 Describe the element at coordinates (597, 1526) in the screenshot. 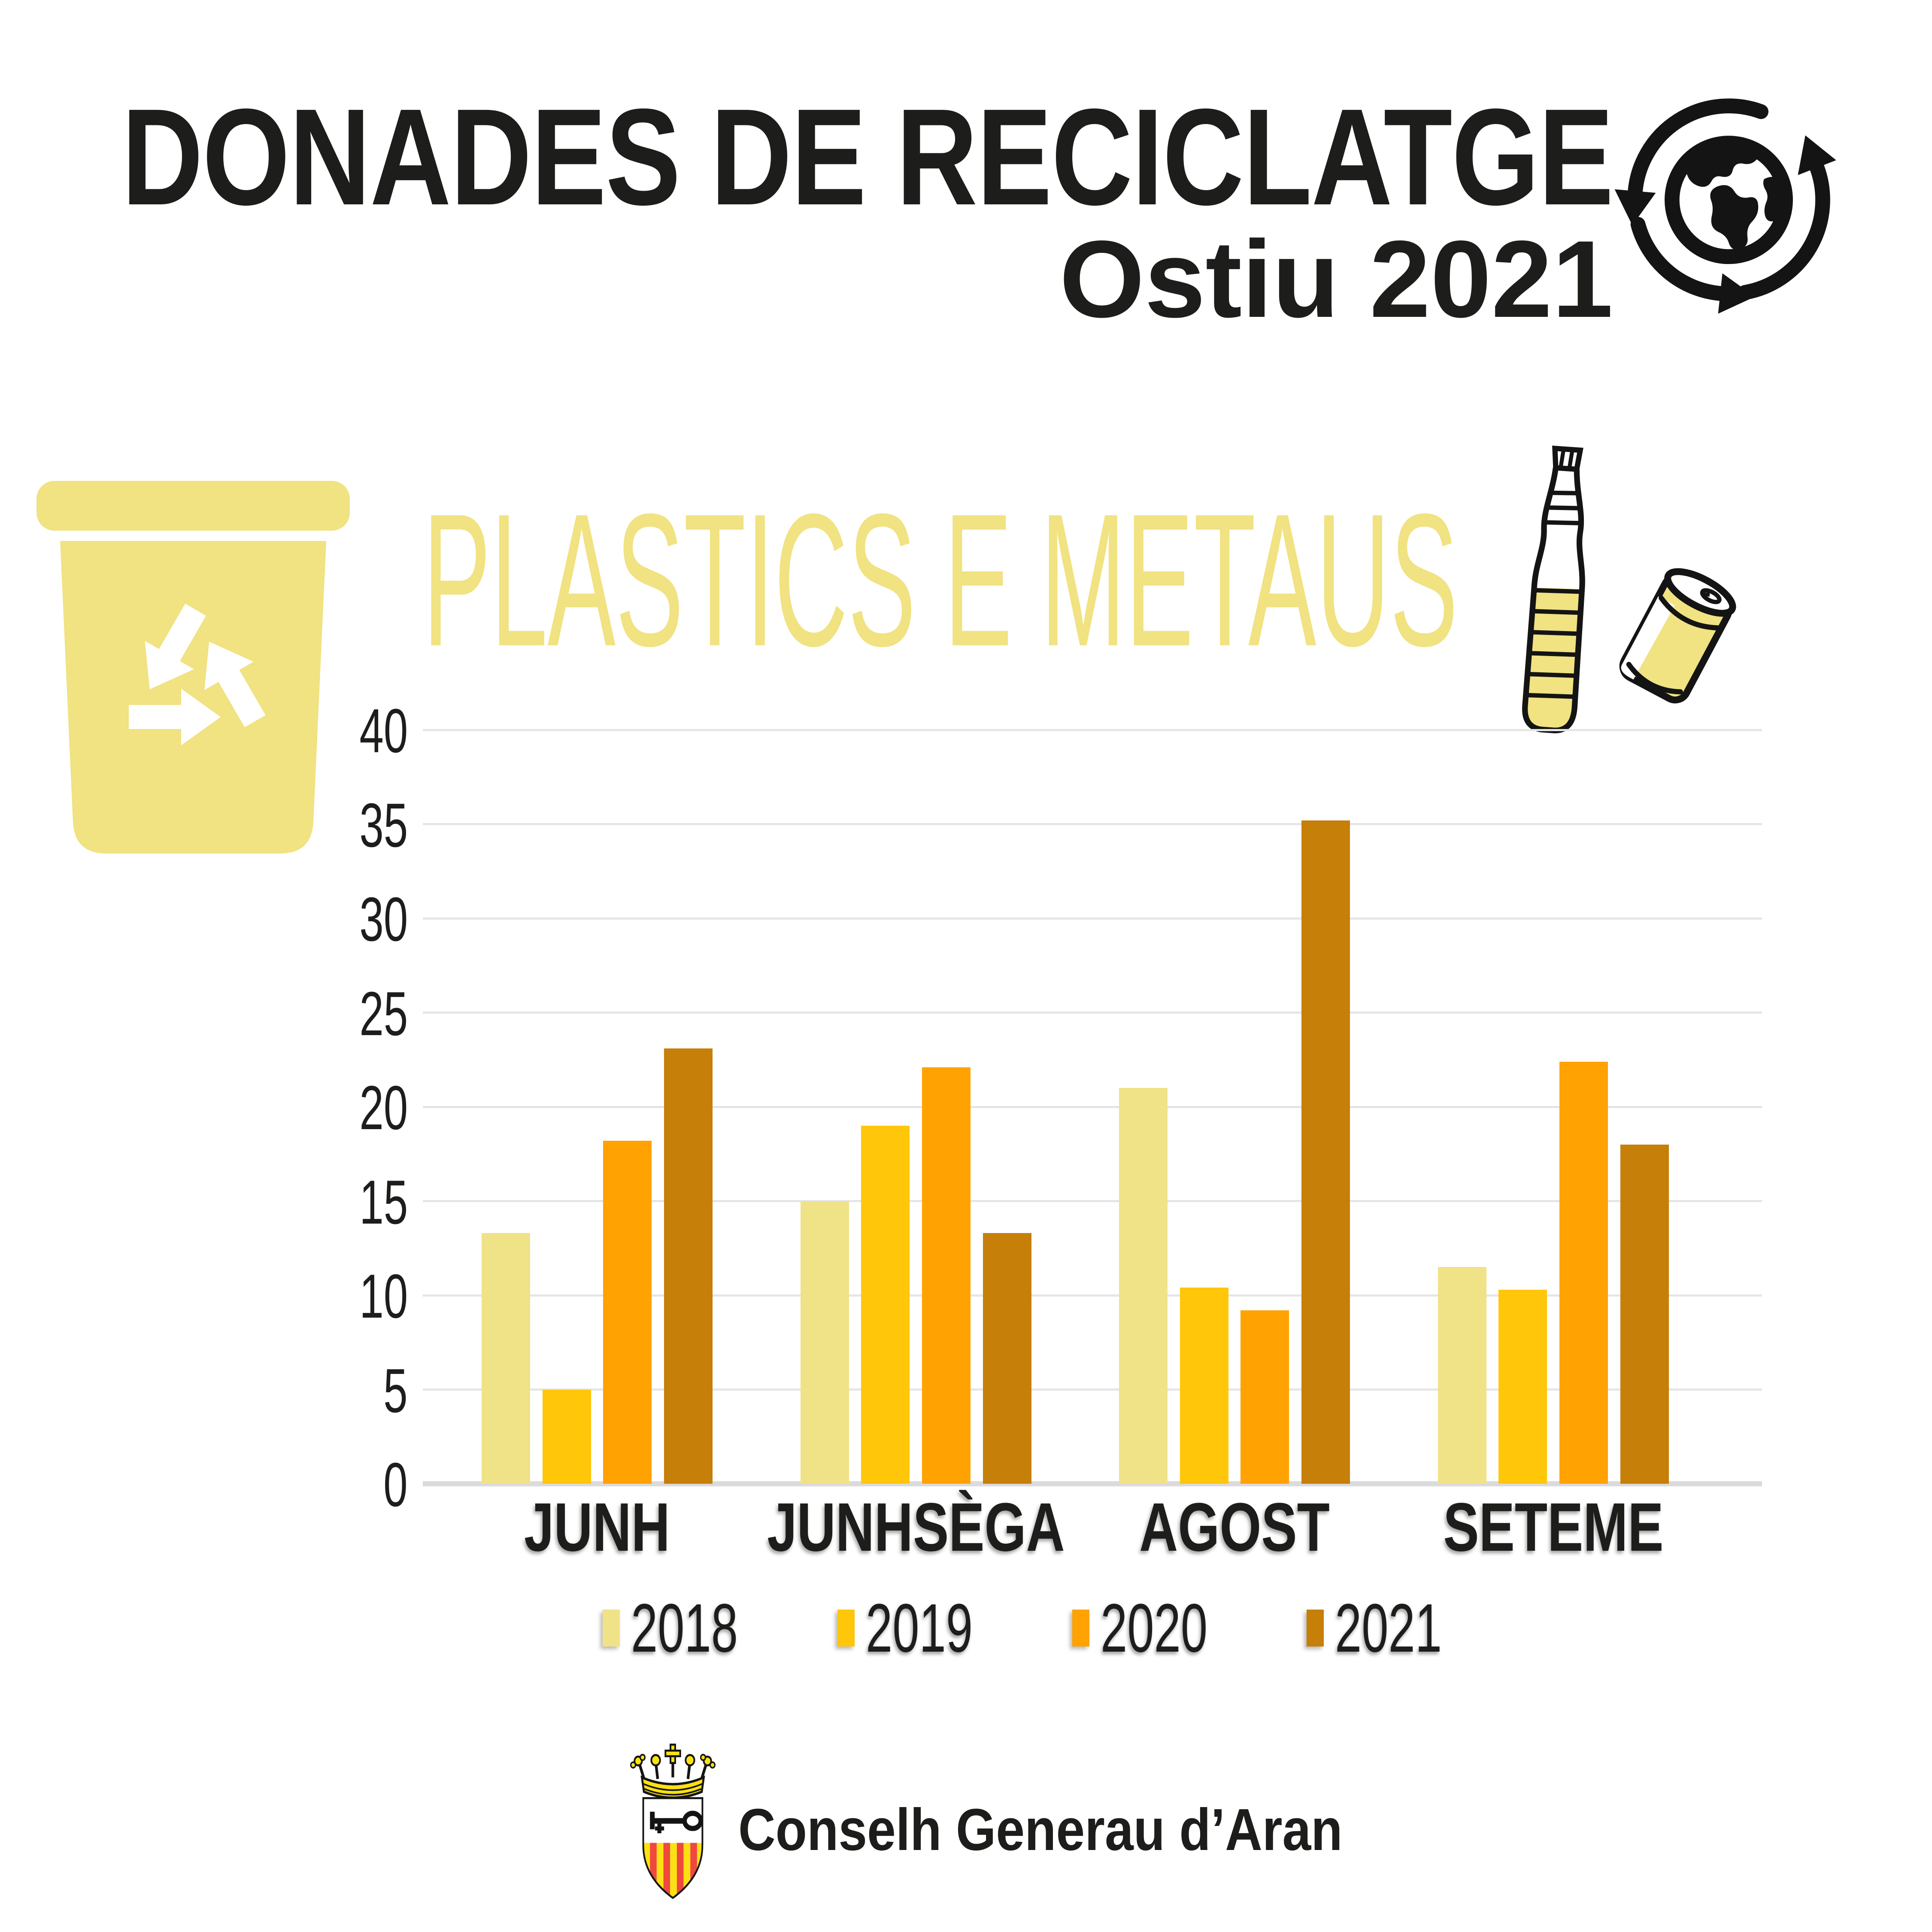

I see `x-axis-label-JUNH: JUNH` at that location.